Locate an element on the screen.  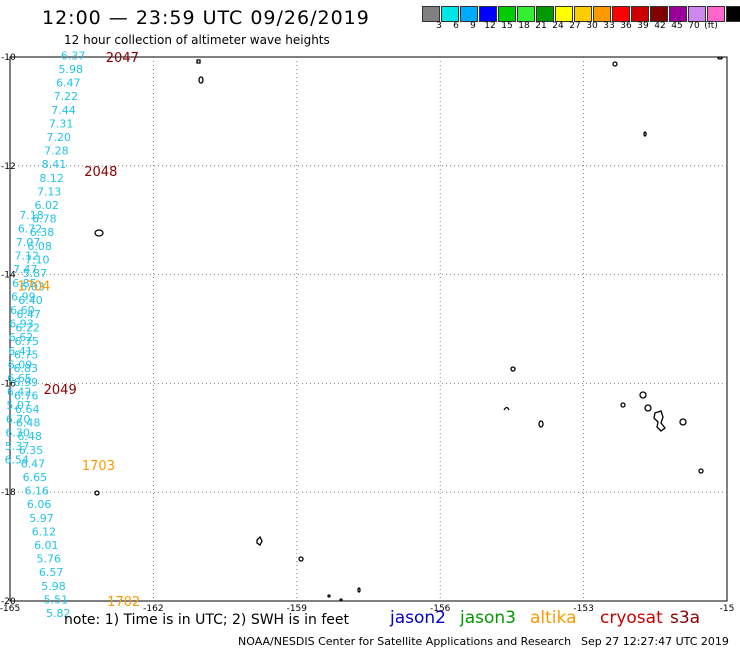
swh-value: 7.47 is located at coordinates (25, 269).